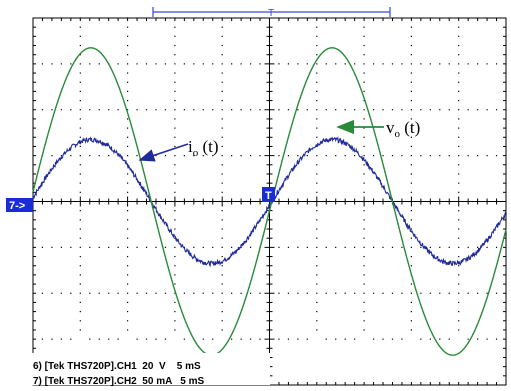  I want to click on svg-text: T, so click(268, 196).